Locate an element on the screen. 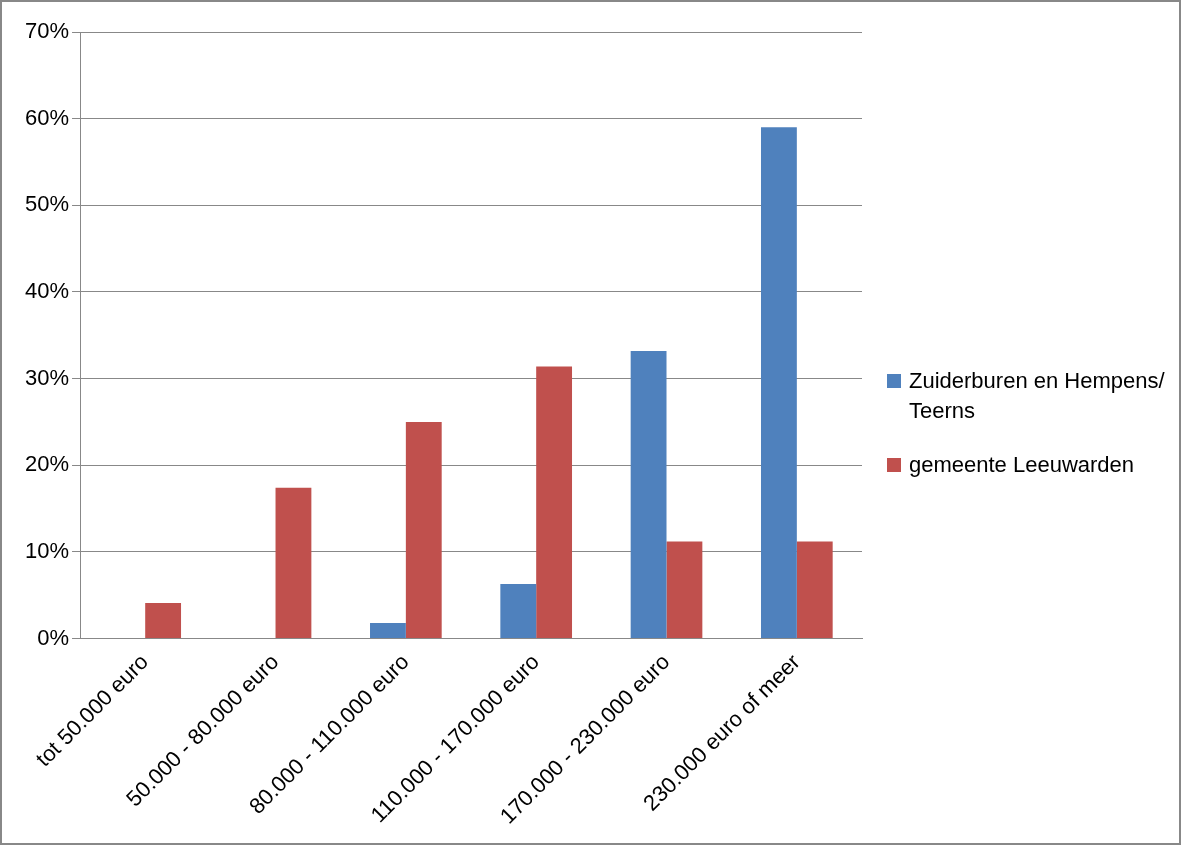 The image size is (1181, 845). y-tick-label: 0% is located at coordinates (53, 637).